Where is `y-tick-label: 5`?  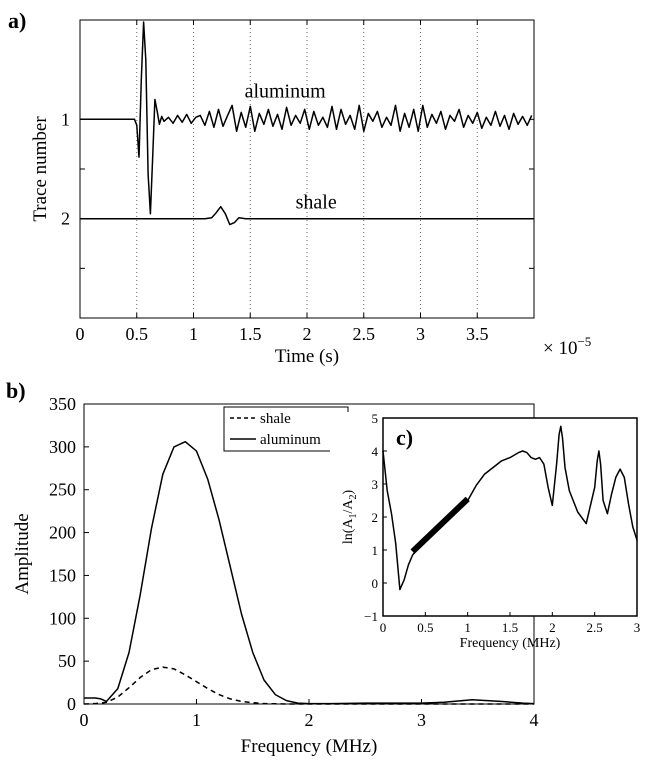 y-tick-label: 5 is located at coordinates (375, 418).